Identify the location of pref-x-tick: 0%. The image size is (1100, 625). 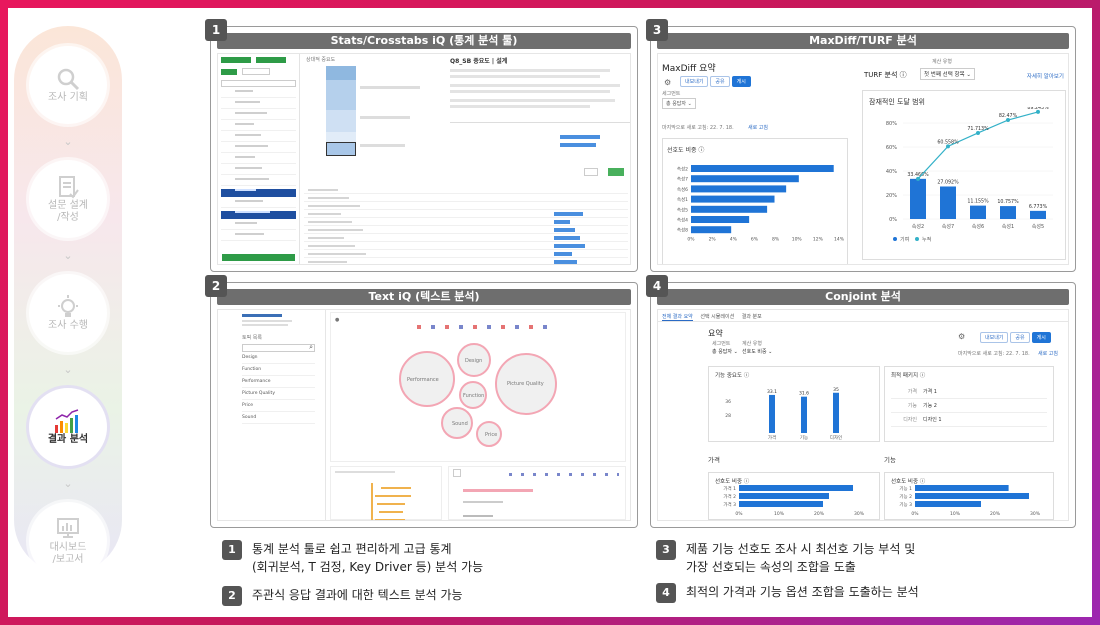
(691, 239).